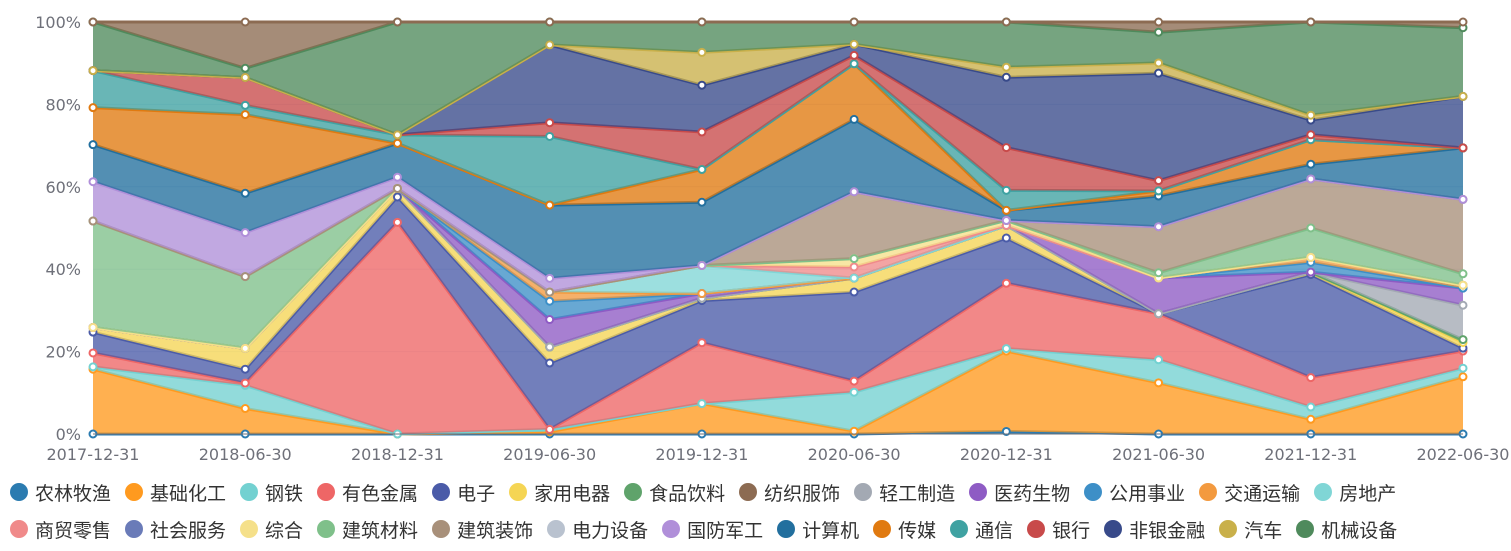  What do you see at coordinates (495, 530) in the screenshot?
I see `legend-label: 建筑装饰` at bounding box center [495, 530].